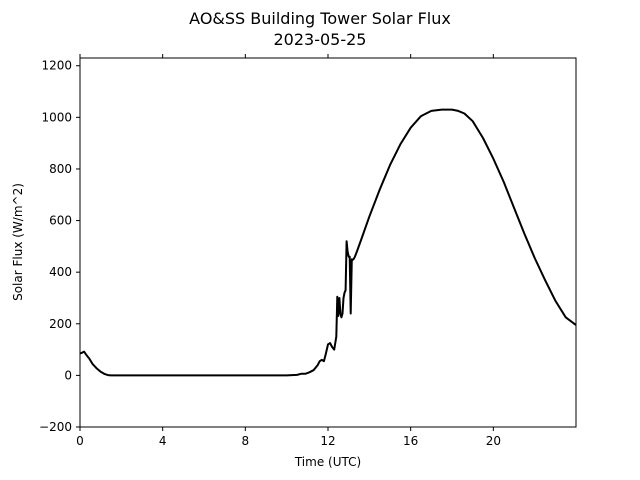 This screenshot has height=480, width=640. Describe the element at coordinates (80, 441) in the screenshot. I see `x-tick-label: 0` at that location.